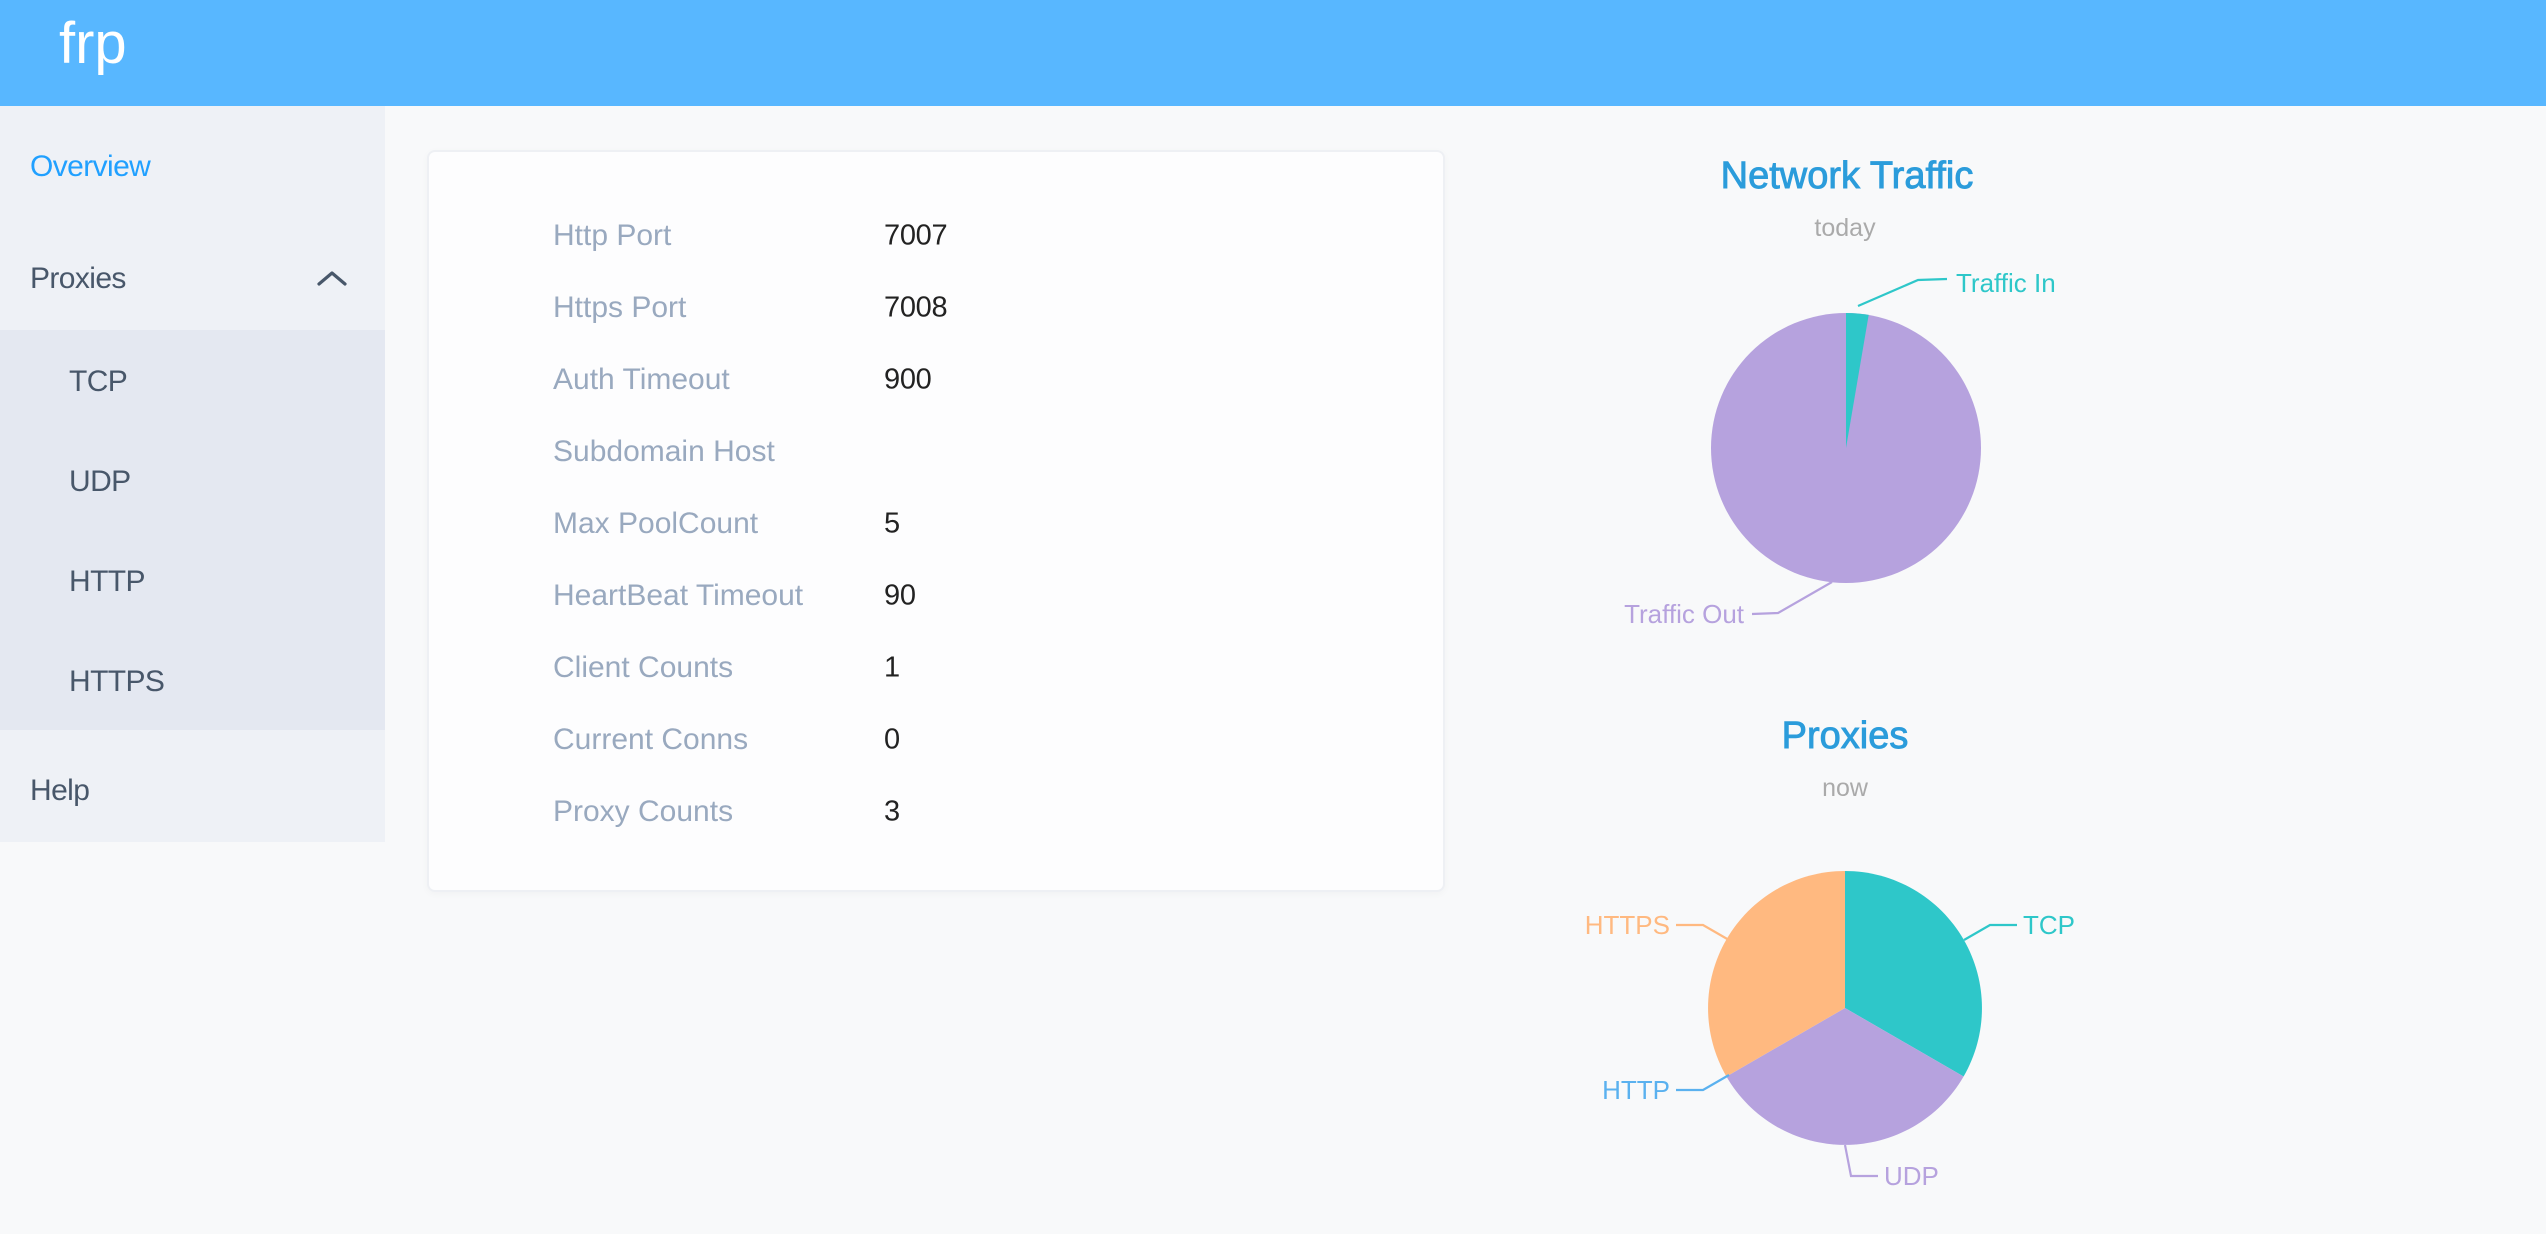 This screenshot has width=2546, height=1234. What do you see at coordinates (1911, 1176) in the screenshot?
I see `svg-text: UDP` at bounding box center [1911, 1176].